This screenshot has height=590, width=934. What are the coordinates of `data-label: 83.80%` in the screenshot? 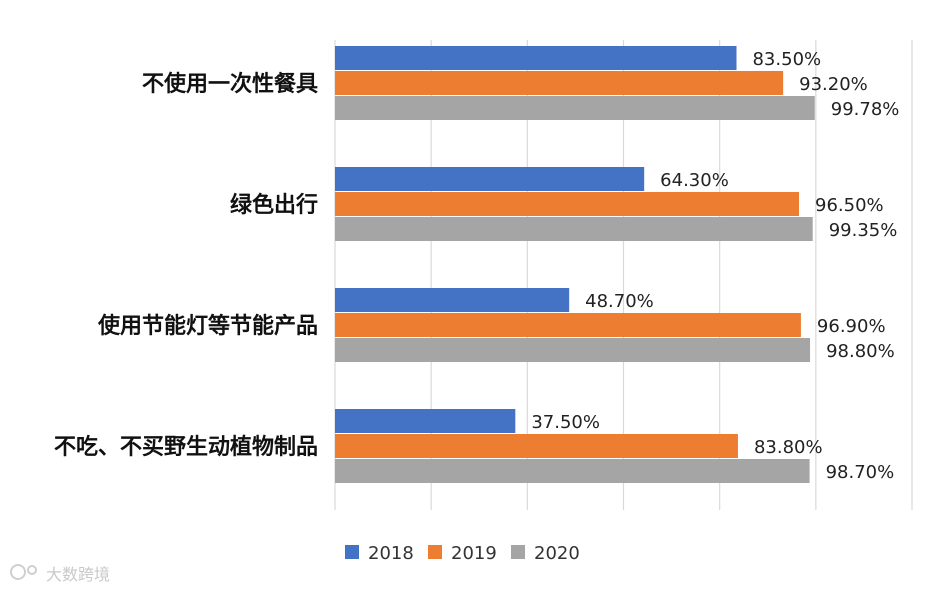 It's located at (788, 447).